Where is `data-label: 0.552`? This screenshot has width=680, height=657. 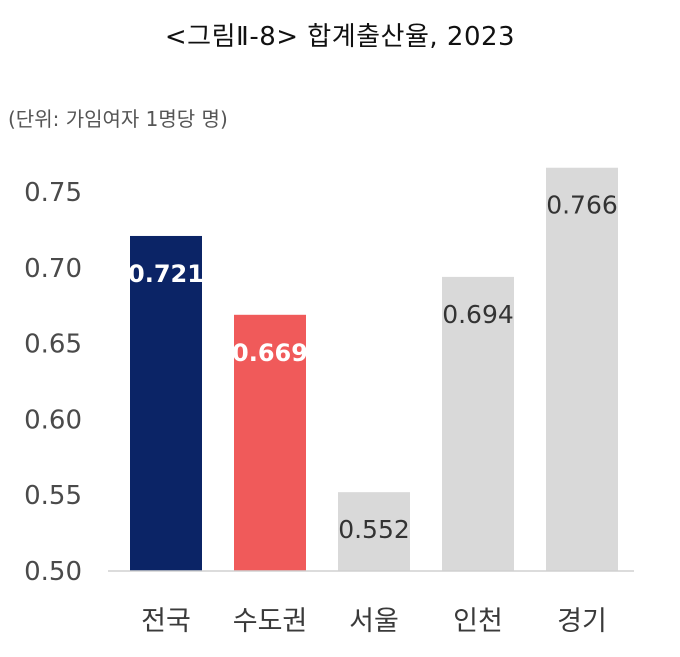
data-label: 0.552 is located at coordinates (374, 529).